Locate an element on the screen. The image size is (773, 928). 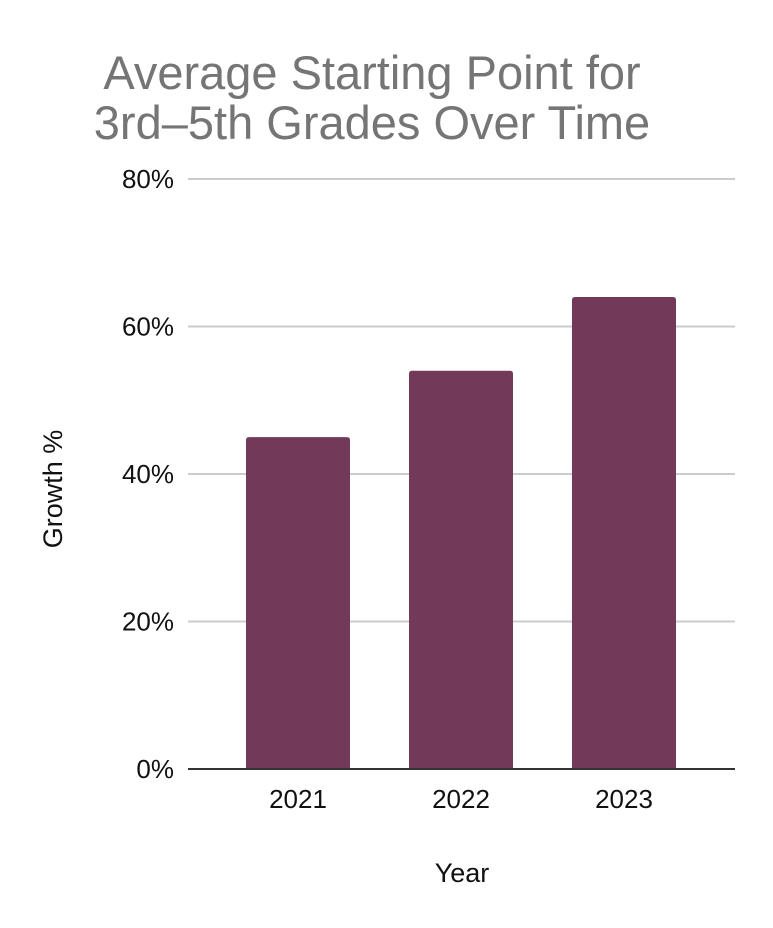
y-tick-label: 20% is located at coordinates (148, 622).